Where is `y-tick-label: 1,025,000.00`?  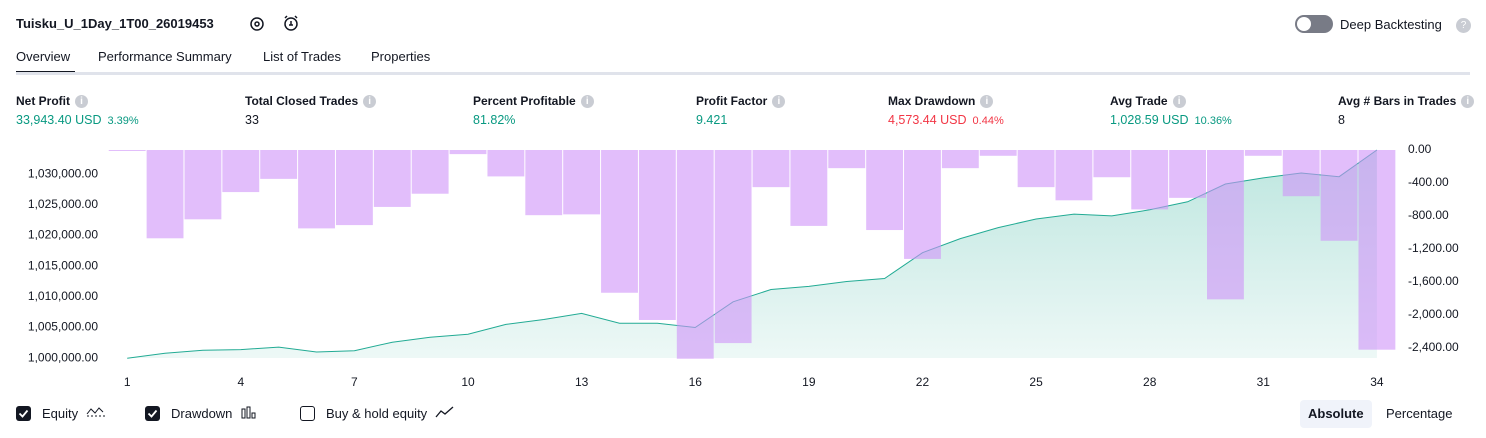
y-tick-label: 1,025,000.00 is located at coordinates (63, 204).